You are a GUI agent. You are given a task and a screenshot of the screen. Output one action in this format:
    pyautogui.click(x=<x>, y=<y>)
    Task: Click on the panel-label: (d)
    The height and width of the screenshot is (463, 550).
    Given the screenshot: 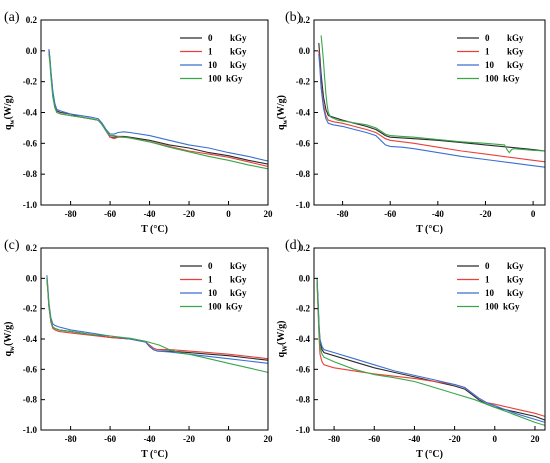 What is the action you would take?
    pyautogui.click(x=293, y=245)
    